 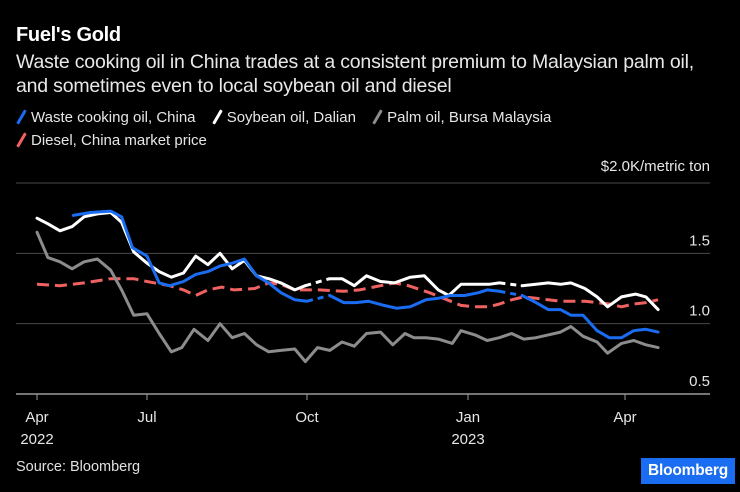 What do you see at coordinates (467, 439) in the screenshot?
I see `x-tick-year-label: 2023` at bounding box center [467, 439].